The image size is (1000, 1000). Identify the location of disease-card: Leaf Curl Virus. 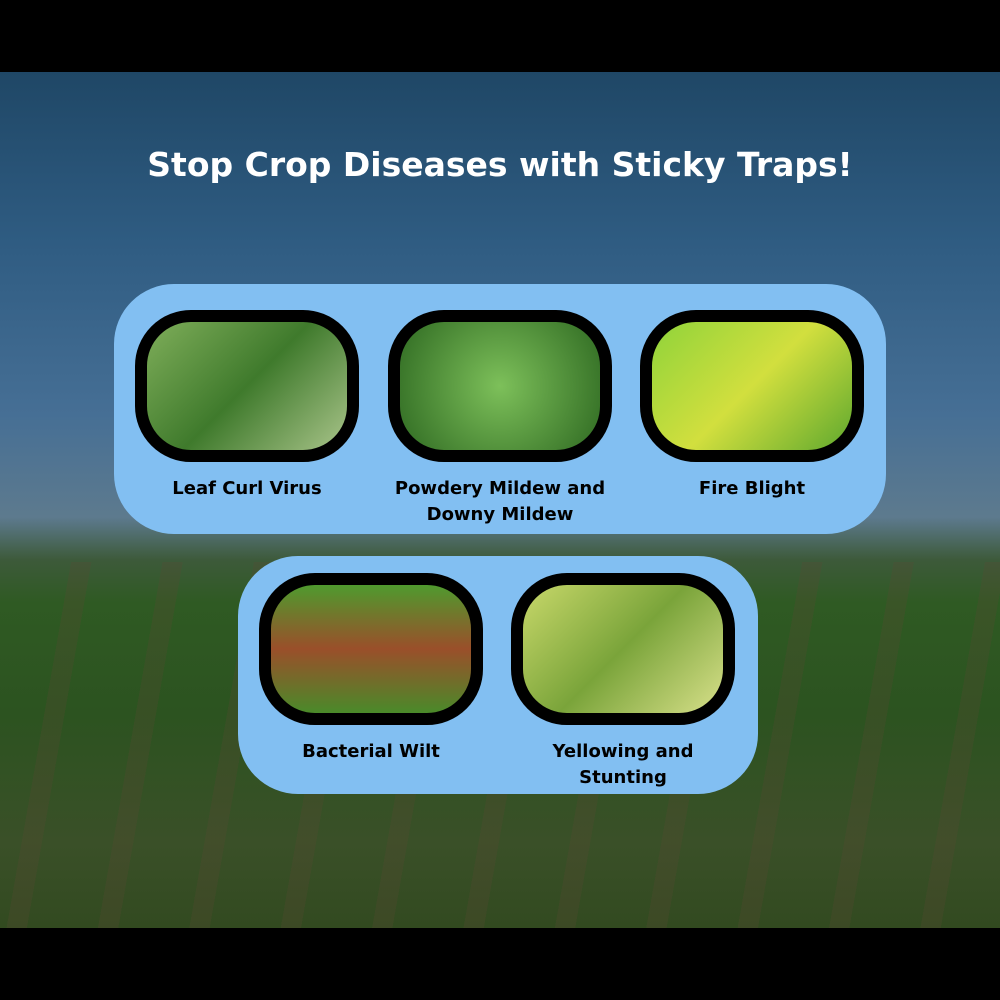
(247, 406).